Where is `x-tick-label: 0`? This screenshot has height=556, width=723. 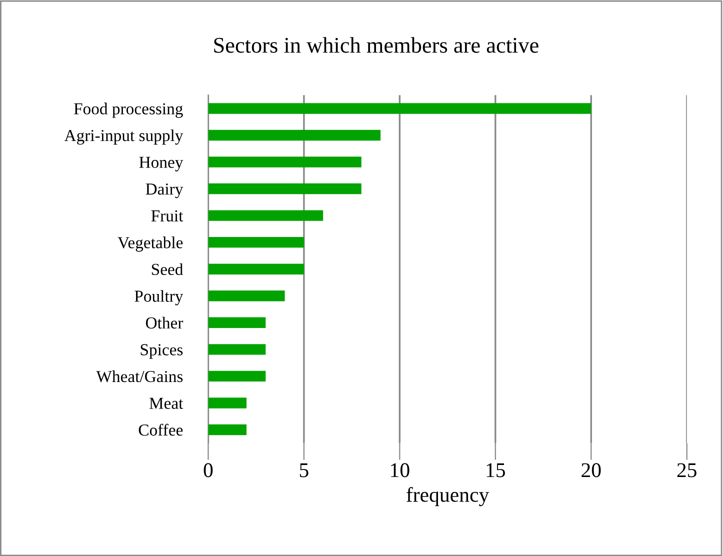 x-tick-label: 0 is located at coordinates (208, 470).